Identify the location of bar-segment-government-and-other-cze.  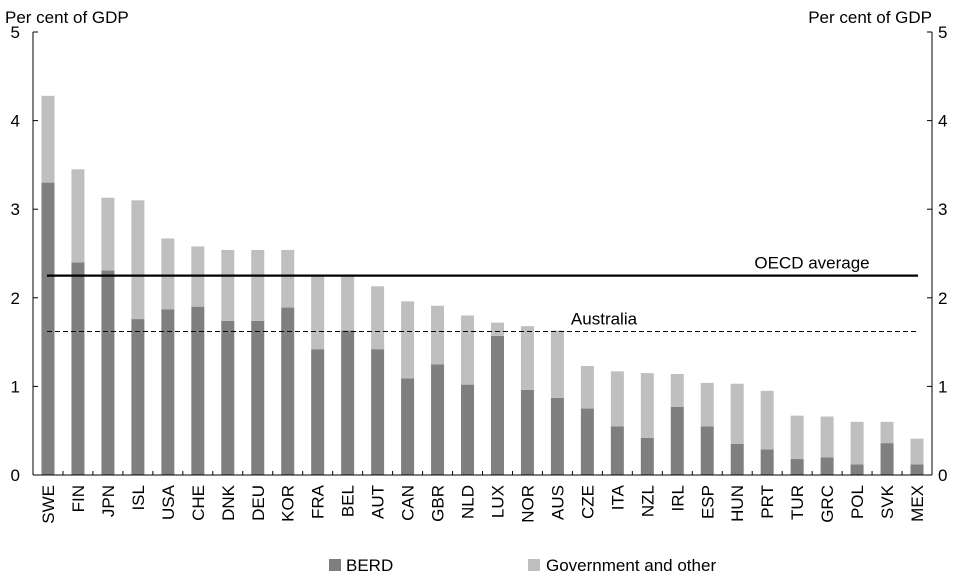
(587, 387).